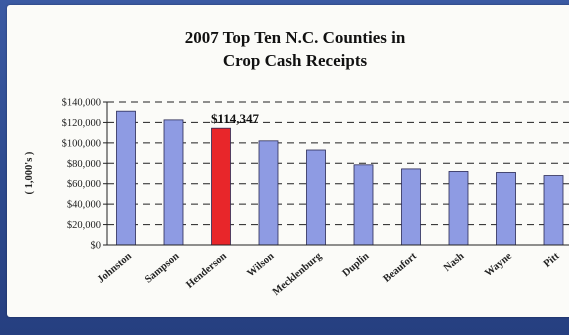 The image size is (569, 335). I want to click on chart-title-line-2: Crop Cash Receipts, so click(295, 60).